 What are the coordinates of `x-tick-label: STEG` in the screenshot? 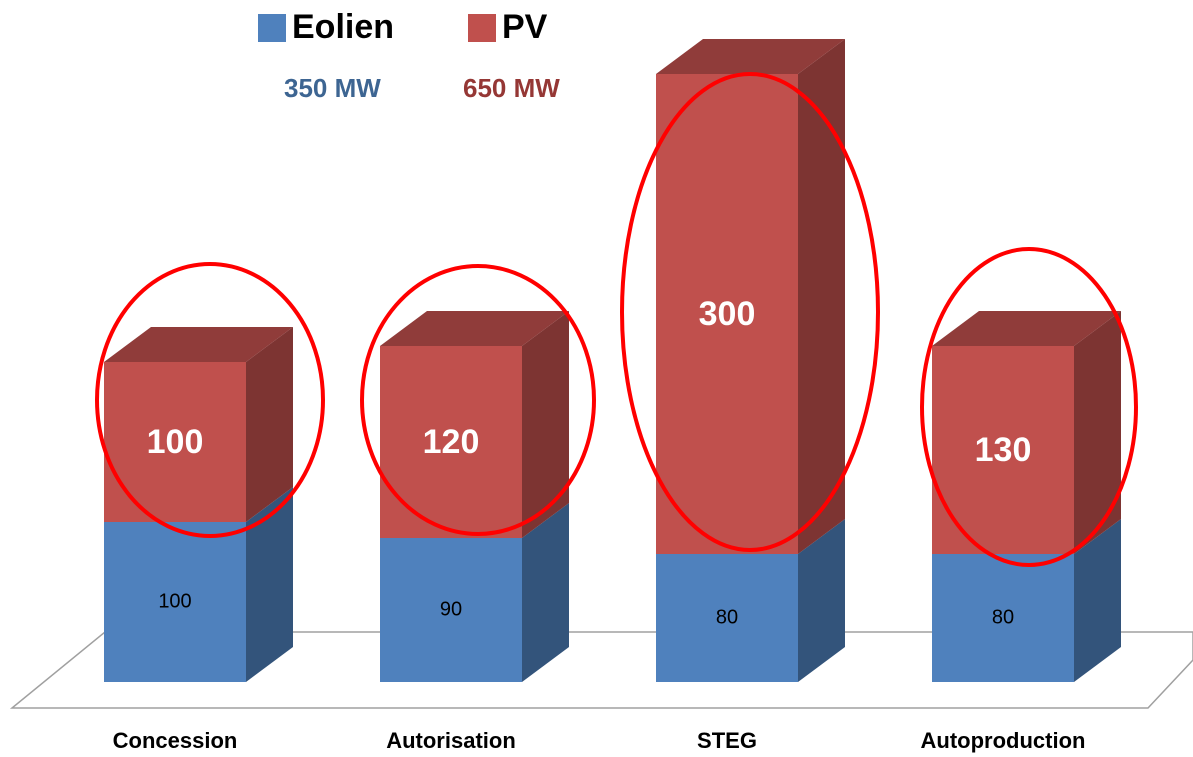 It's located at (727, 740).